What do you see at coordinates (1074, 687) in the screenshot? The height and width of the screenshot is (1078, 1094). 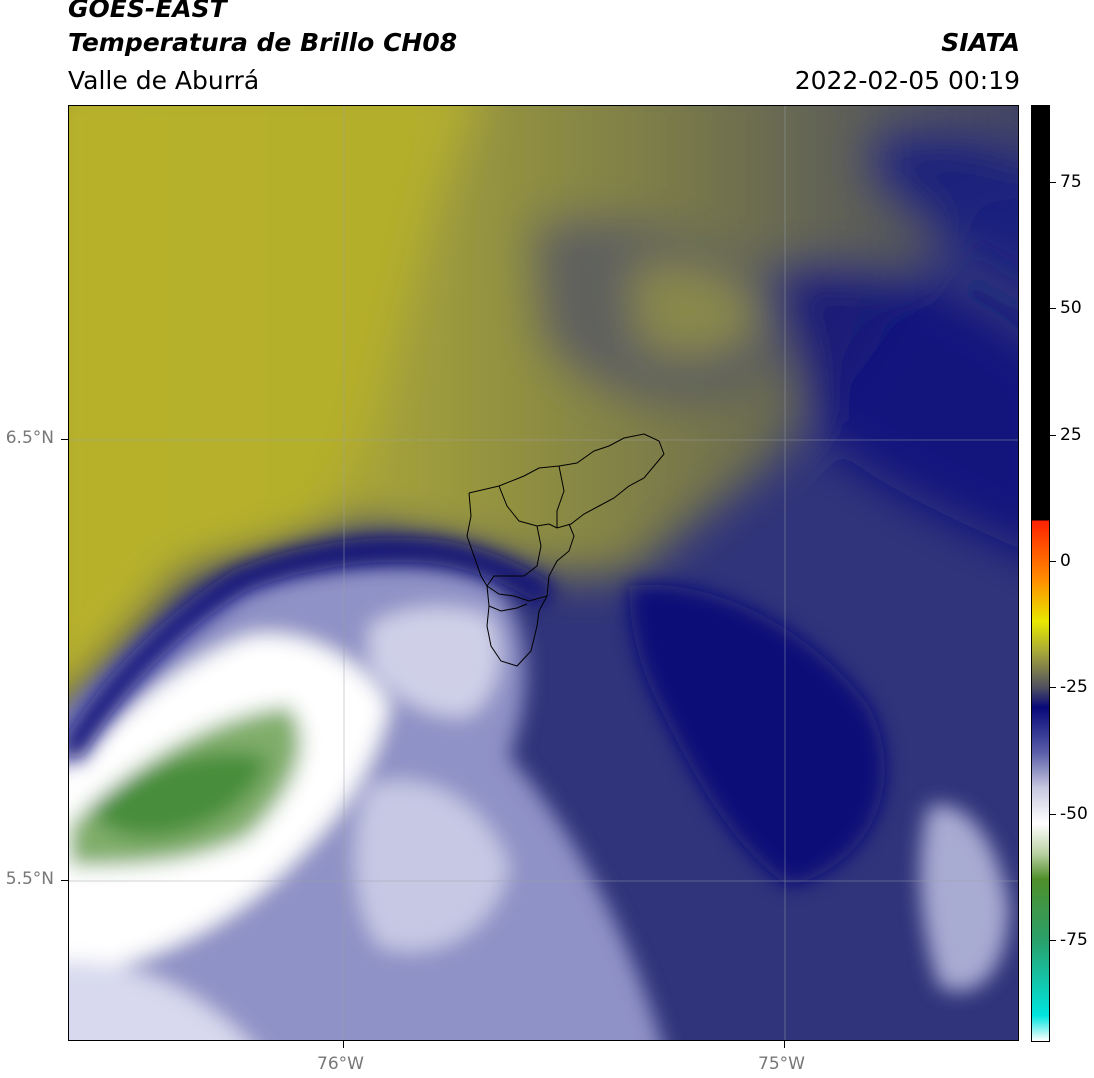 I see `colorbar-tick-label: -25` at bounding box center [1074, 687].